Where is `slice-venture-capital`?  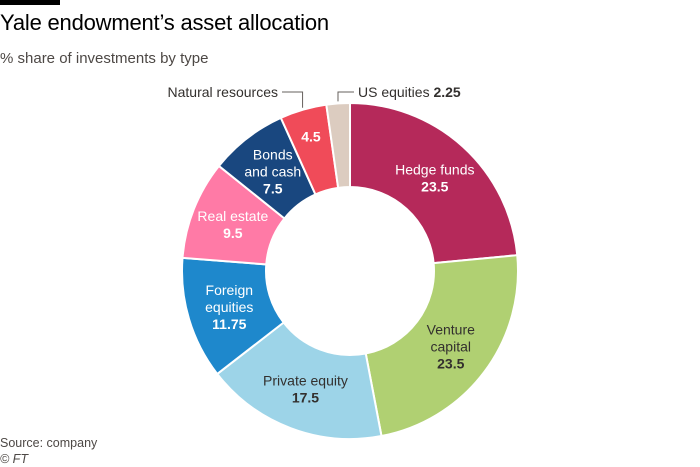 slice-venture-capital is located at coordinates (441, 346).